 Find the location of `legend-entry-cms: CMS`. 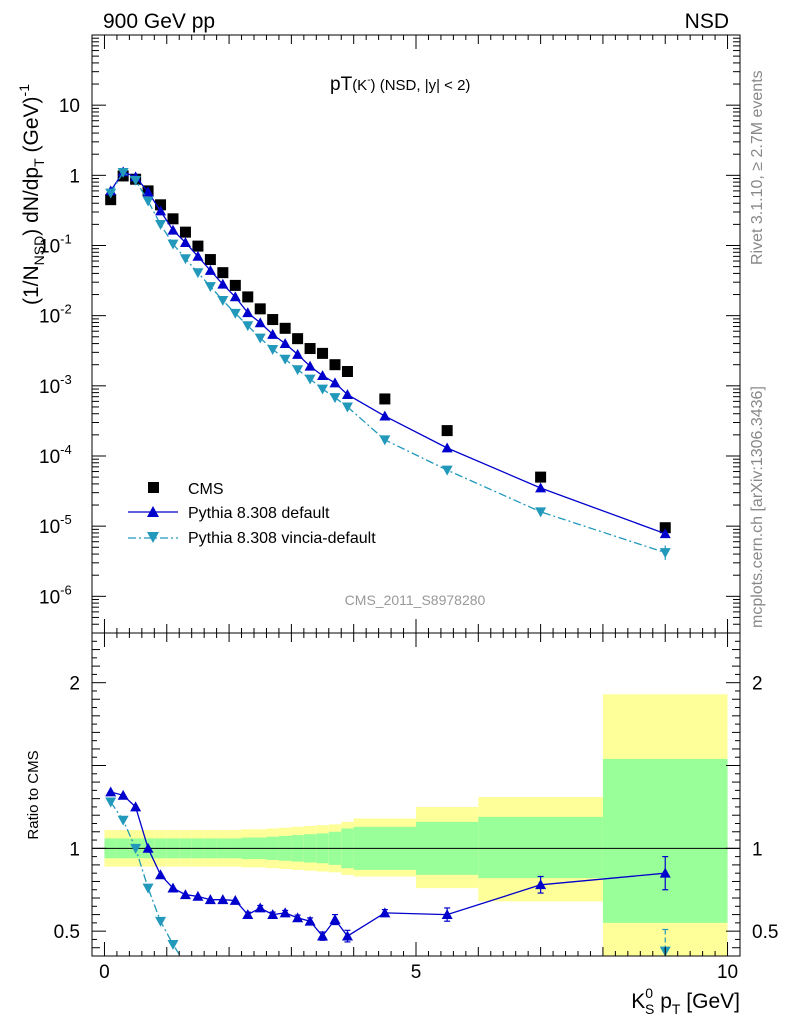

legend-entry-cms: CMS is located at coordinates (186, 489).